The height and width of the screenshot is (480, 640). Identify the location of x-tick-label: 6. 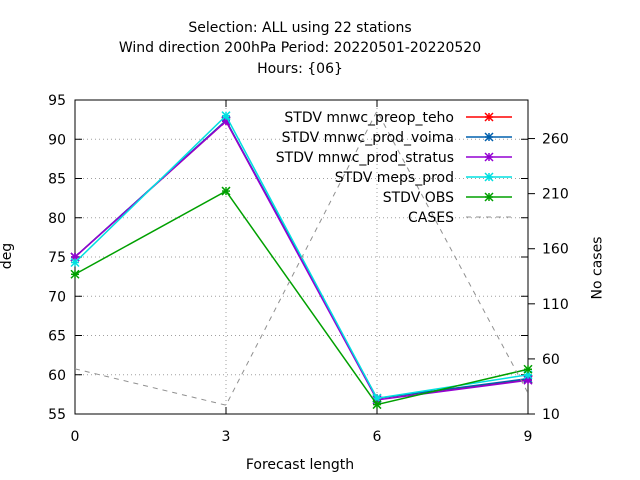
(377, 437).